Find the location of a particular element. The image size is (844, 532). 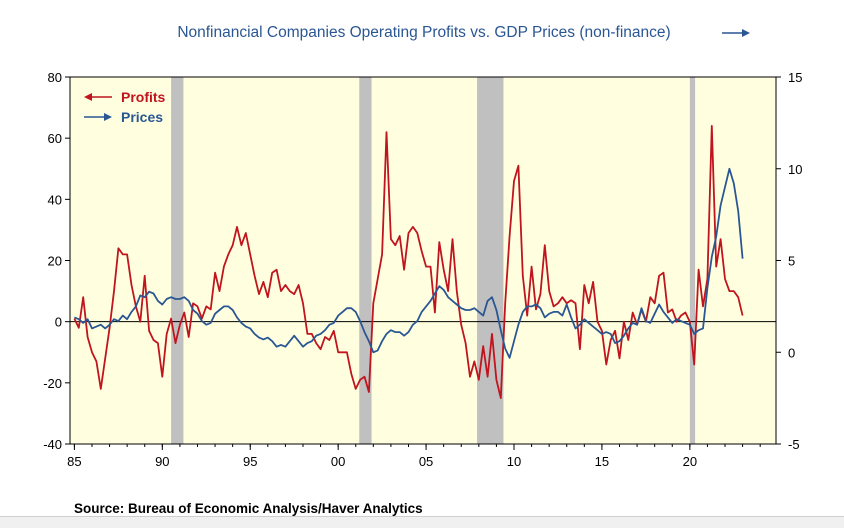

right-axis-tick-label: 15 is located at coordinates (795, 77).